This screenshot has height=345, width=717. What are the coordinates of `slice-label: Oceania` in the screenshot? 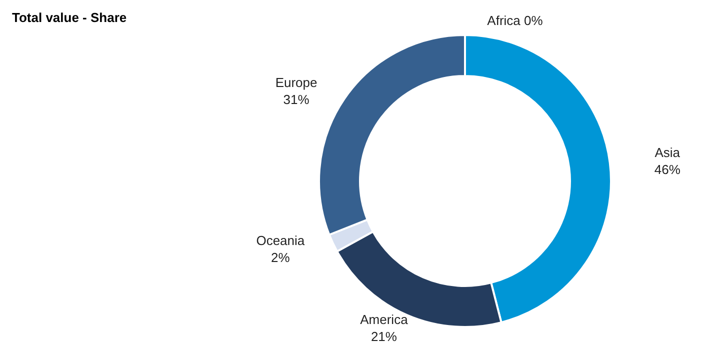 It's located at (281, 240).